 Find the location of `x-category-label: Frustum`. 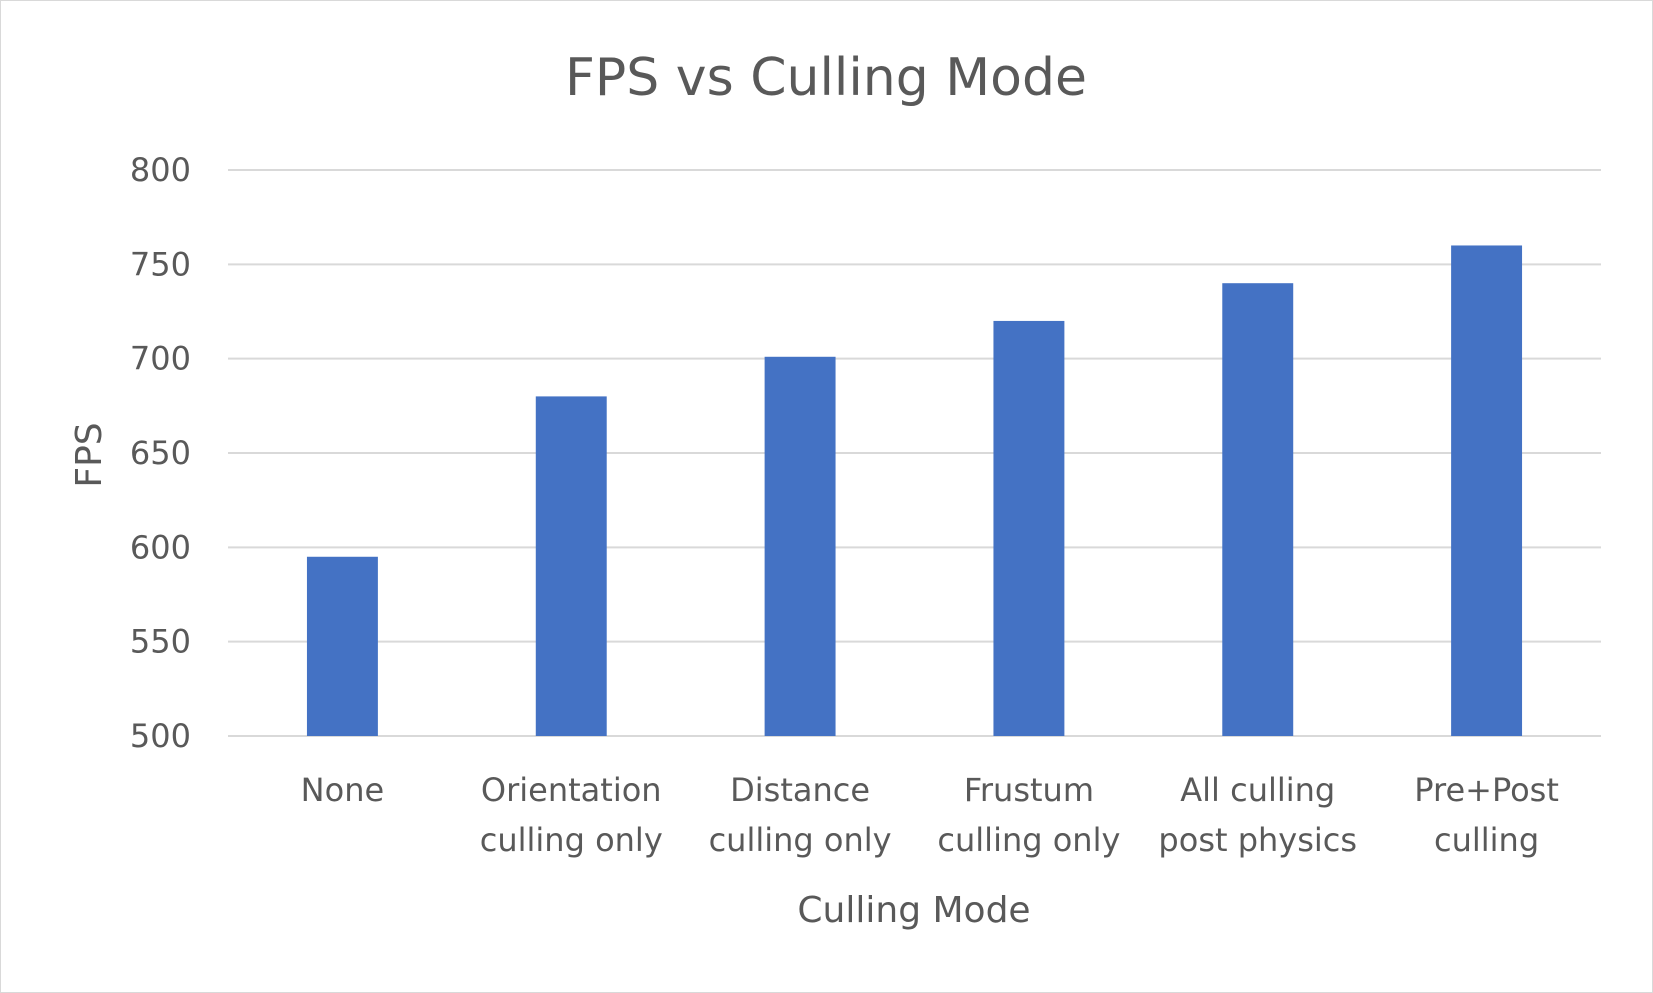

x-category-label: Frustum is located at coordinates (1029, 790).